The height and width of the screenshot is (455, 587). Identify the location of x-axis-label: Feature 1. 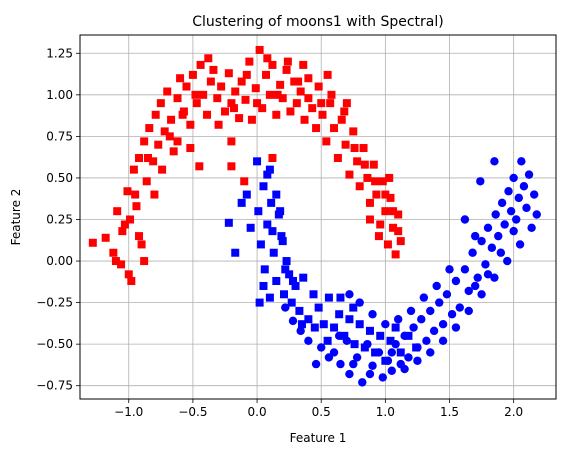
(318, 438).